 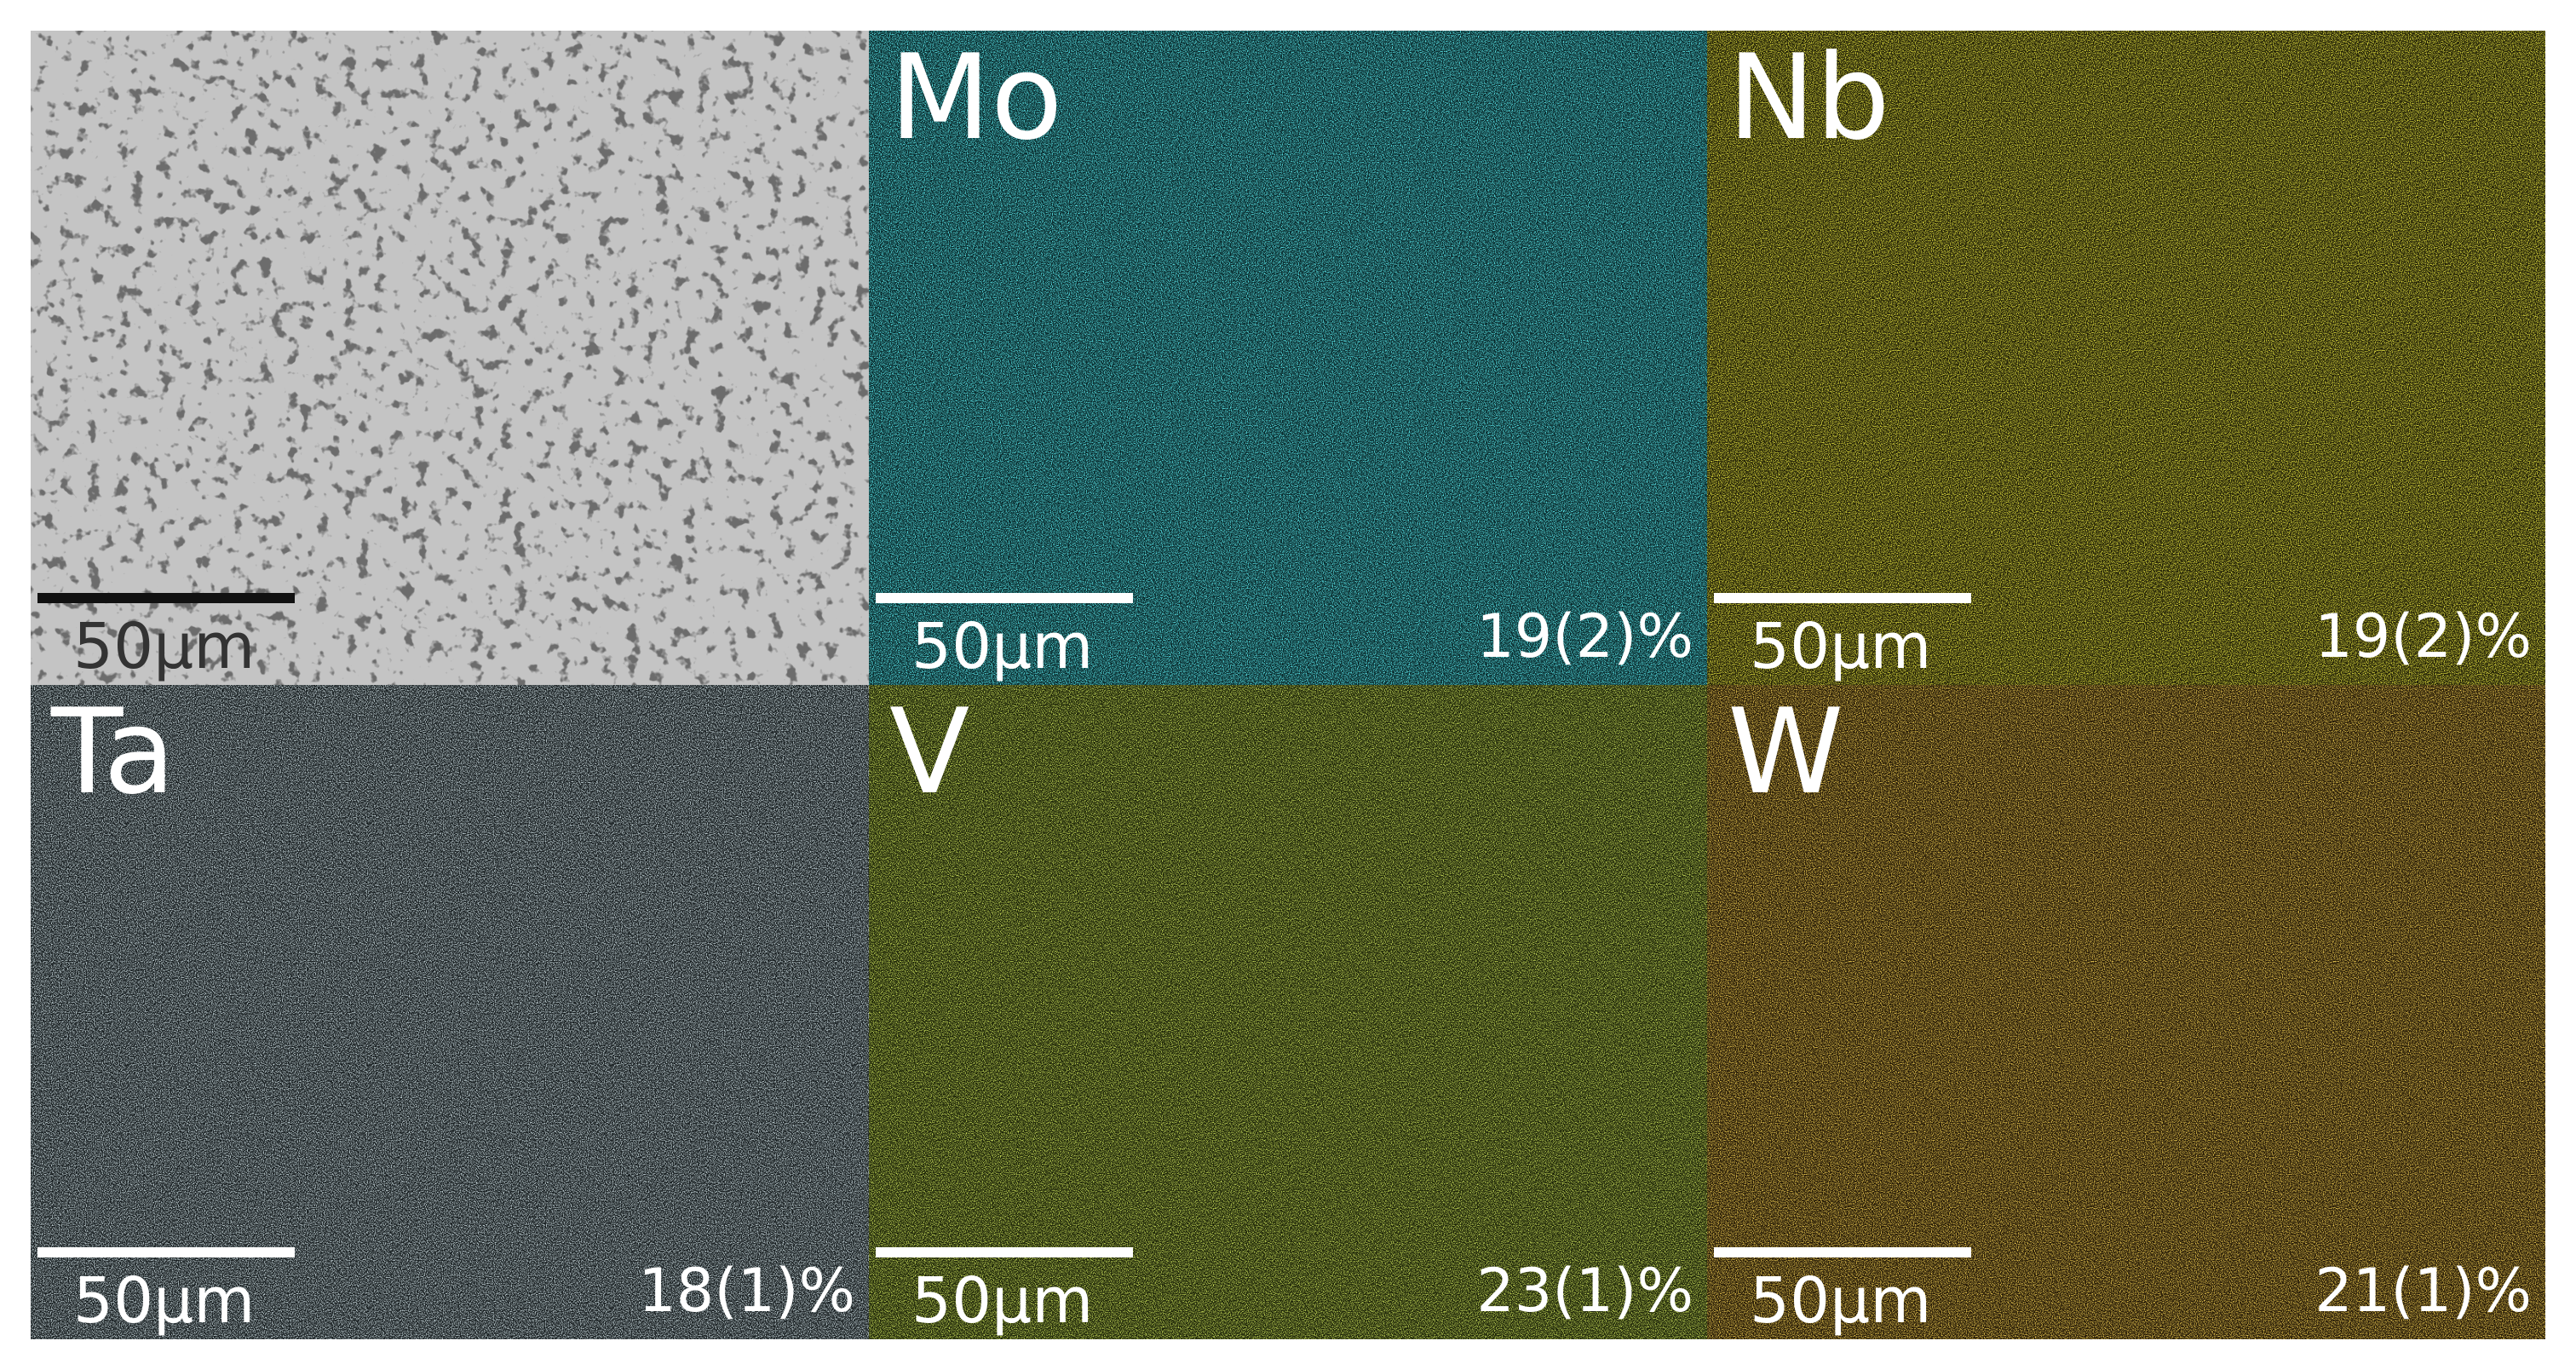 What do you see at coordinates (2423, 1291) in the screenshot?
I see `composition: 21(1)%` at bounding box center [2423, 1291].